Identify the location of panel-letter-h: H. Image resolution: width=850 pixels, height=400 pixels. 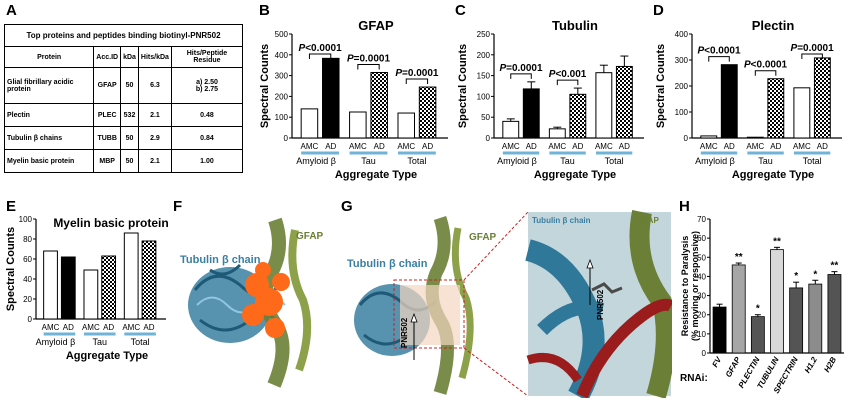
(684, 206).